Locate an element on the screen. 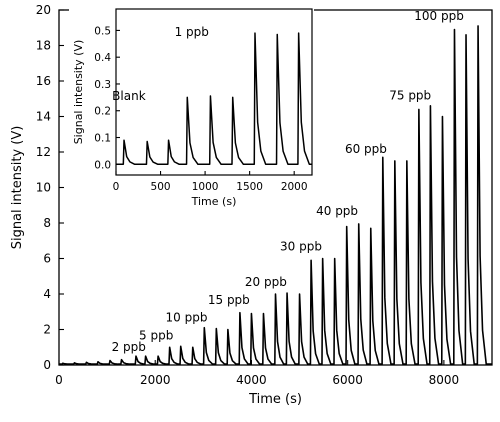 The height and width of the screenshot is (422, 500). main-y-tick-label: 0 is located at coordinates (47, 365).